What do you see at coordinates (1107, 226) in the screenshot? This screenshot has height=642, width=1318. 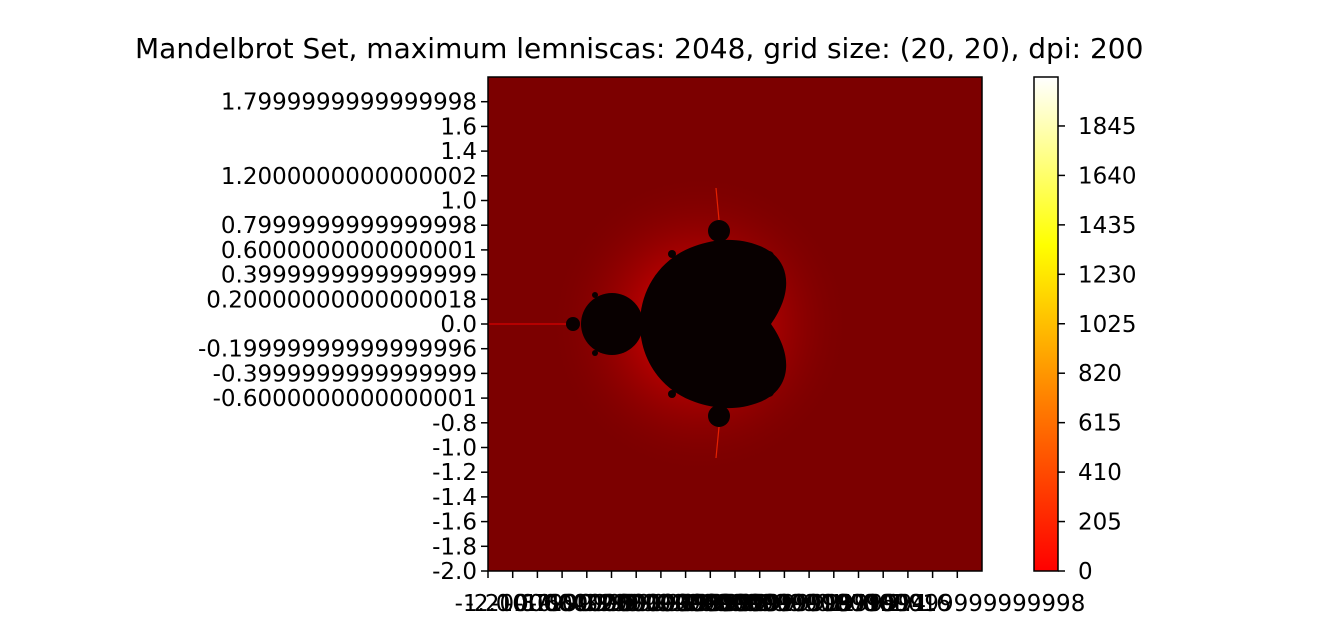 I see `colorbar-tick-label: 1435` at bounding box center [1107, 226].